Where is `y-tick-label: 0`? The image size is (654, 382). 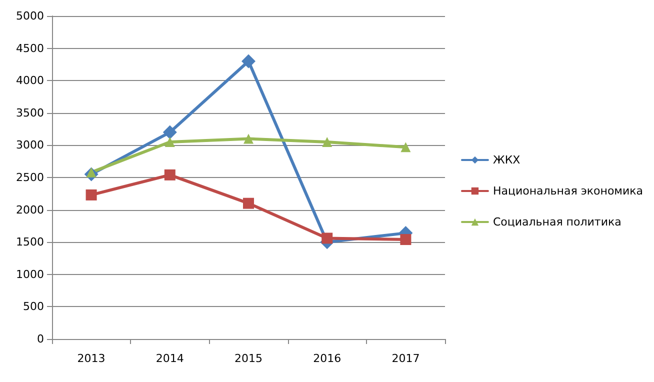 y-tick-label: 0 is located at coordinates (40, 339).